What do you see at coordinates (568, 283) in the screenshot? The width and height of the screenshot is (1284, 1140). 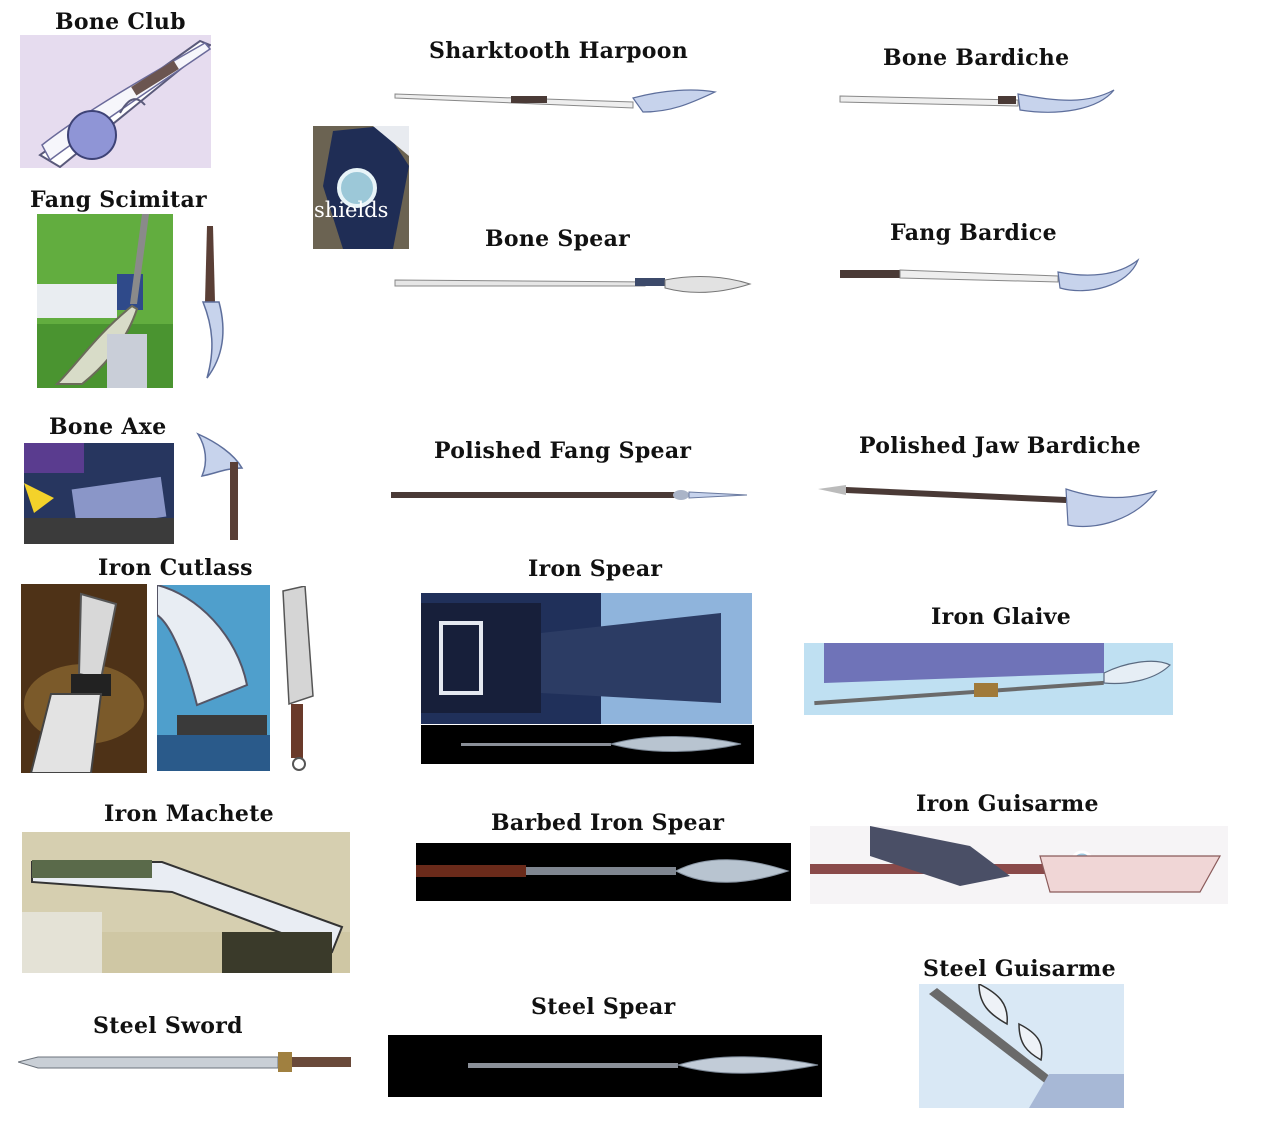 I see `bone-spear-image` at bounding box center [568, 283].